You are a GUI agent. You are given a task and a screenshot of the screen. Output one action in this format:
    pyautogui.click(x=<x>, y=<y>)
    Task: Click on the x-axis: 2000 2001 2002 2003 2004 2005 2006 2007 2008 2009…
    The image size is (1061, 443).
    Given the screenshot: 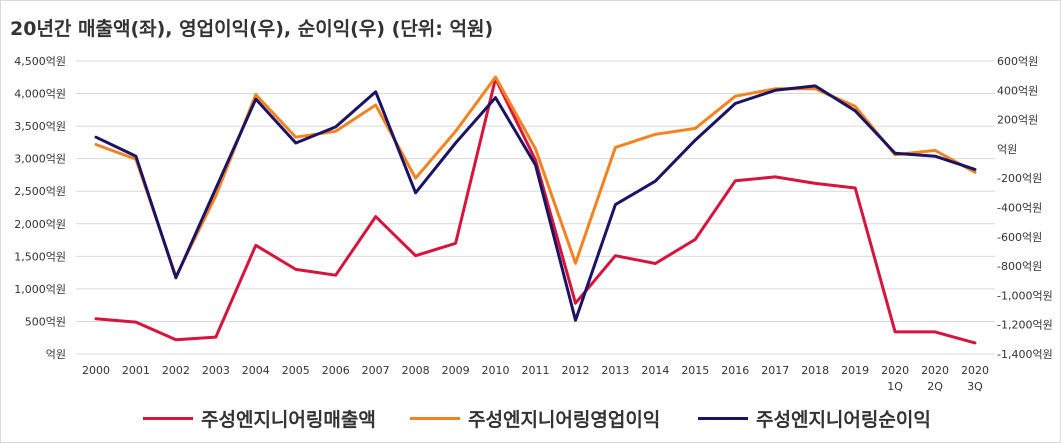 What is the action you would take?
    pyautogui.click(x=535, y=378)
    